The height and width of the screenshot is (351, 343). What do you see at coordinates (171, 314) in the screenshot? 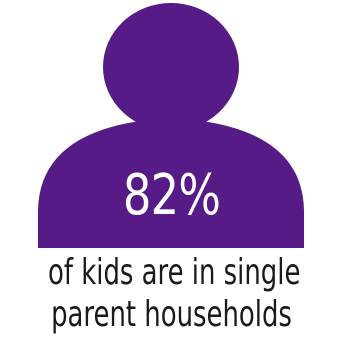
I see `caption-line-2: parent households` at bounding box center [171, 314].